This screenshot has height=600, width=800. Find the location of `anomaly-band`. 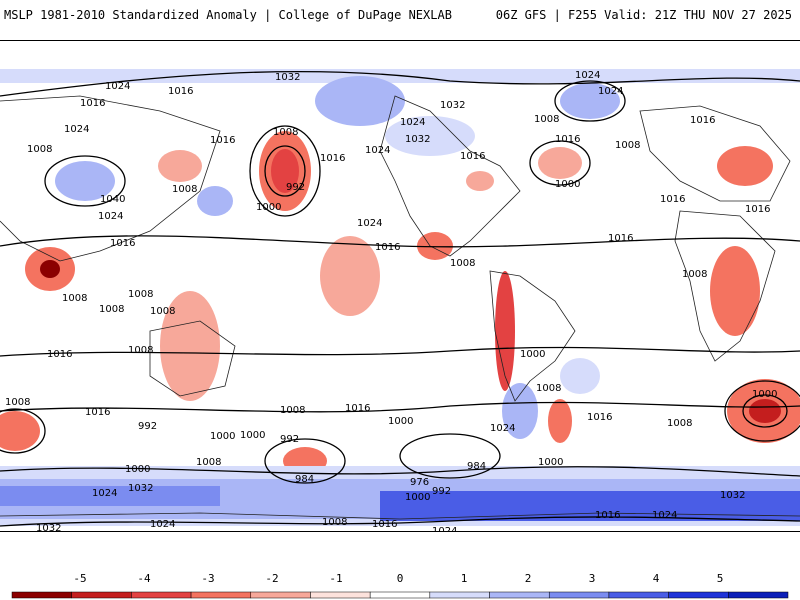

anomaly-band is located at coordinates (110, 496).